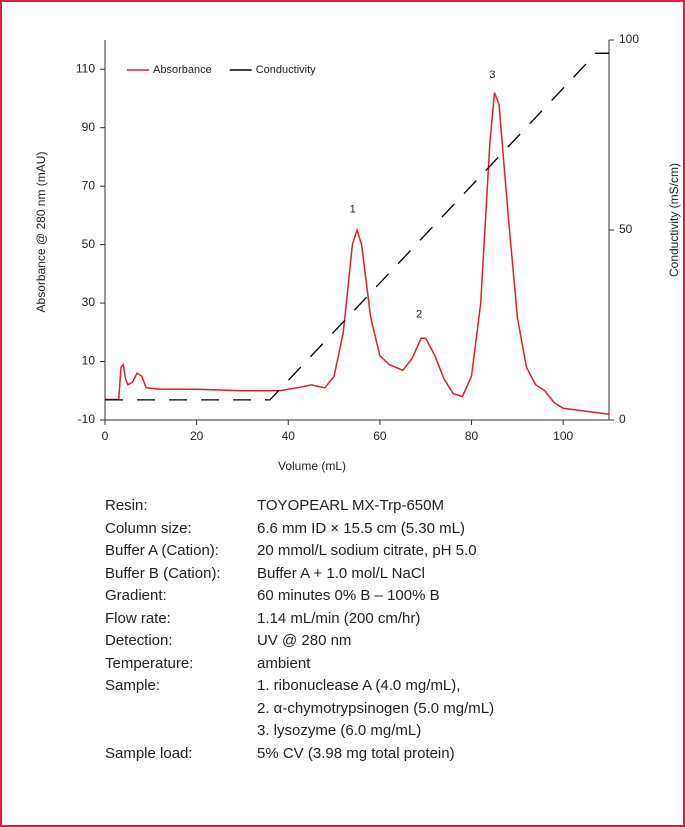 The height and width of the screenshot is (827, 685). Describe the element at coordinates (674, 220) in the screenshot. I see `y2-axis-label: Conductivity (mS/cm)` at that location.